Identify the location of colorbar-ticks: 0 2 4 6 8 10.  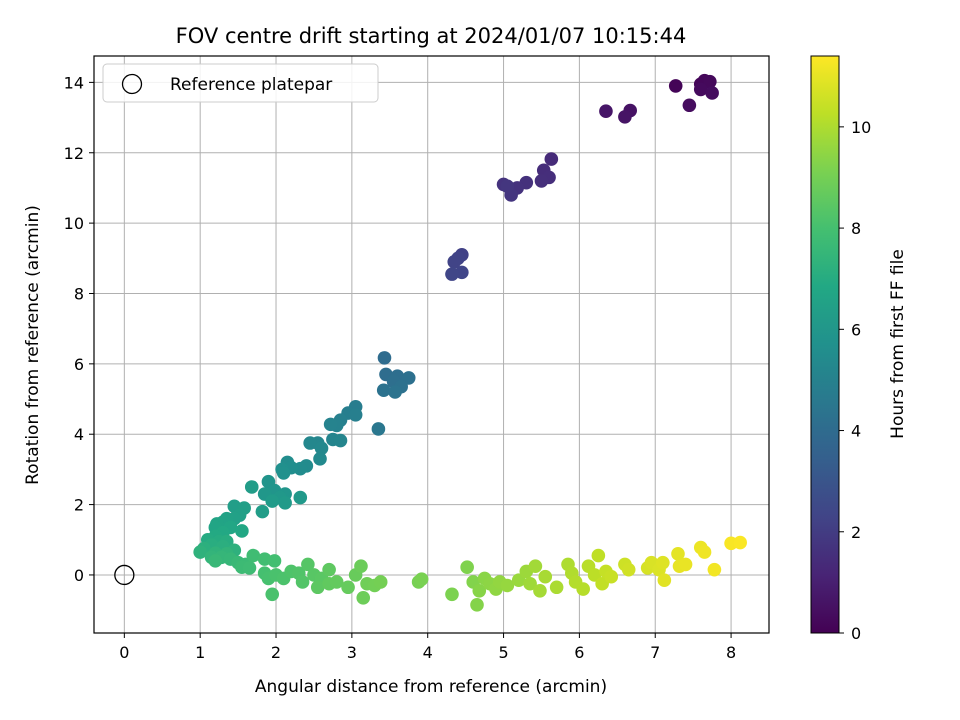
(855, 380).